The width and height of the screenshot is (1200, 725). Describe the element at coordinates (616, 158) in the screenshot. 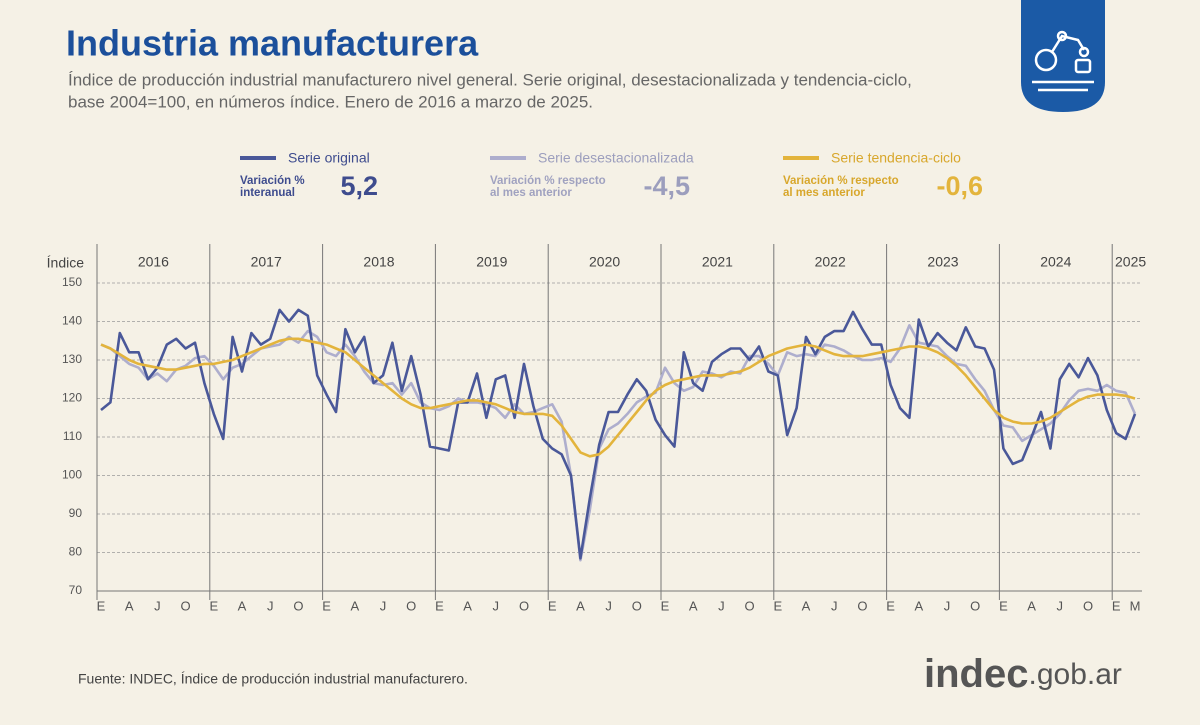

I see `legend-label: Serie desestacionalizada` at that location.